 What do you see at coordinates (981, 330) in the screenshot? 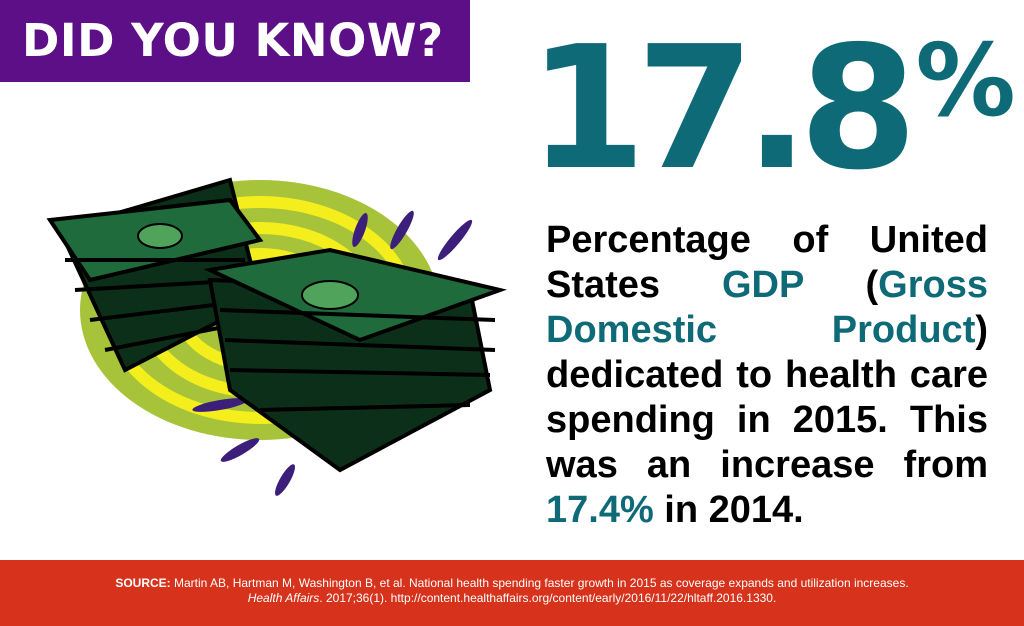
I see `description-text: )` at bounding box center [981, 330].